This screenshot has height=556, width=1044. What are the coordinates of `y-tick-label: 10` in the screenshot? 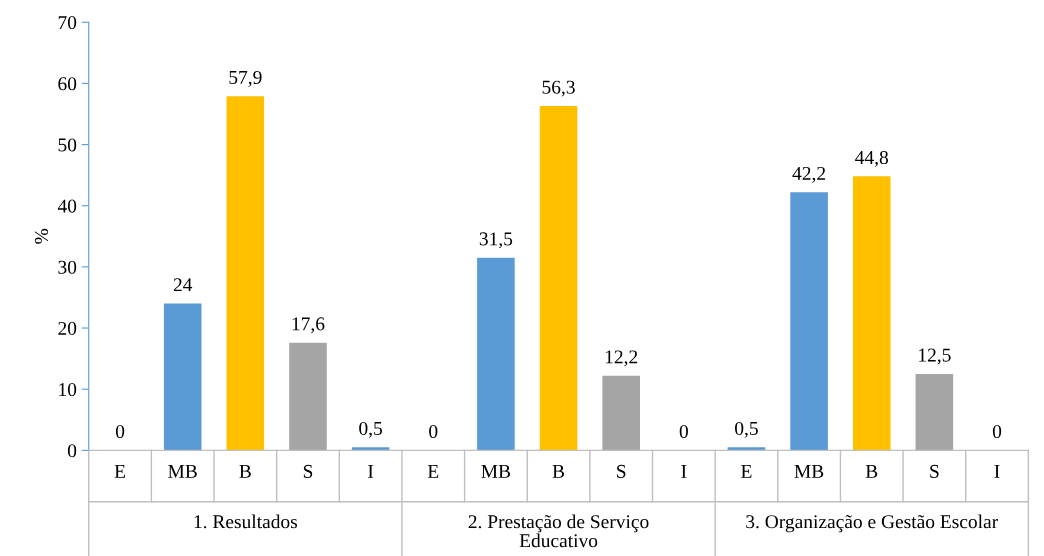 It's located at (68, 390).